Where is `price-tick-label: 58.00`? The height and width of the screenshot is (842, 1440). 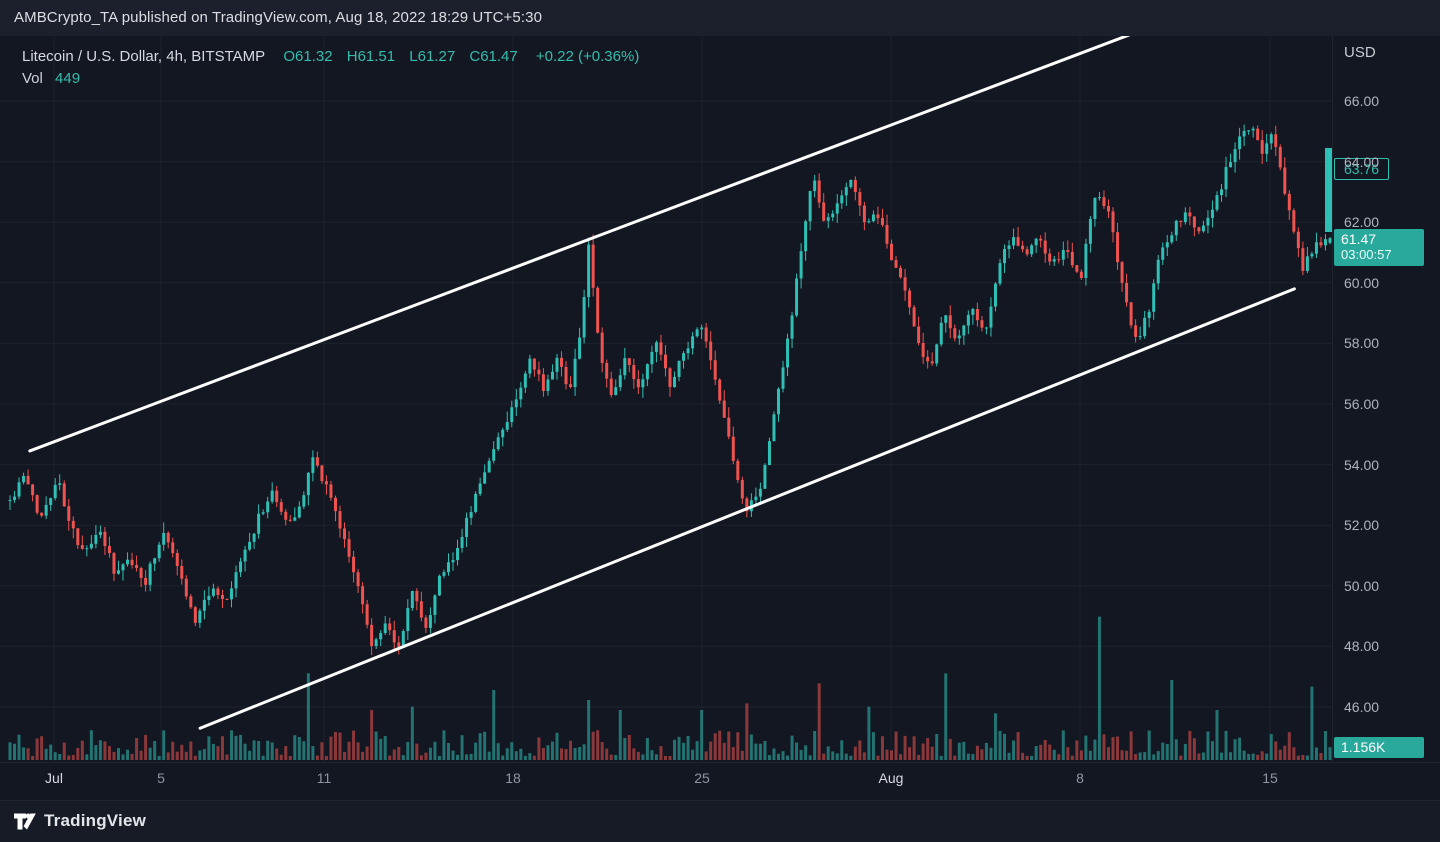 price-tick-label: 58.00 is located at coordinates (1362, 343).